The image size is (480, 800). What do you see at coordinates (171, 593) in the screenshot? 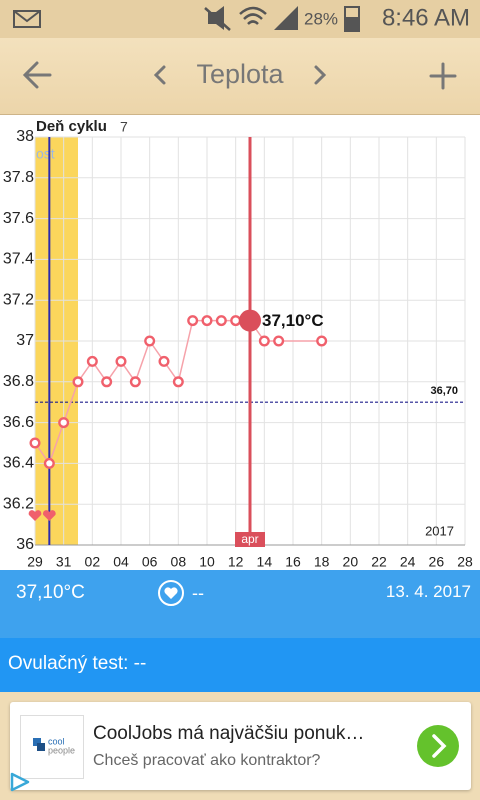
I see `intercourse-icon` at bounding box center [171, 593].